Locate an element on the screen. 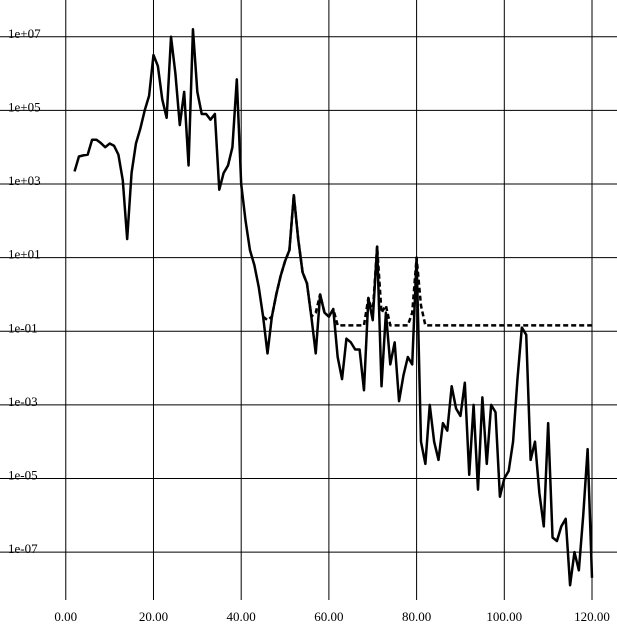 This screenshot has height=634, width=617. y-tick-label: 1e+07 is located at coordinates (24, 33).